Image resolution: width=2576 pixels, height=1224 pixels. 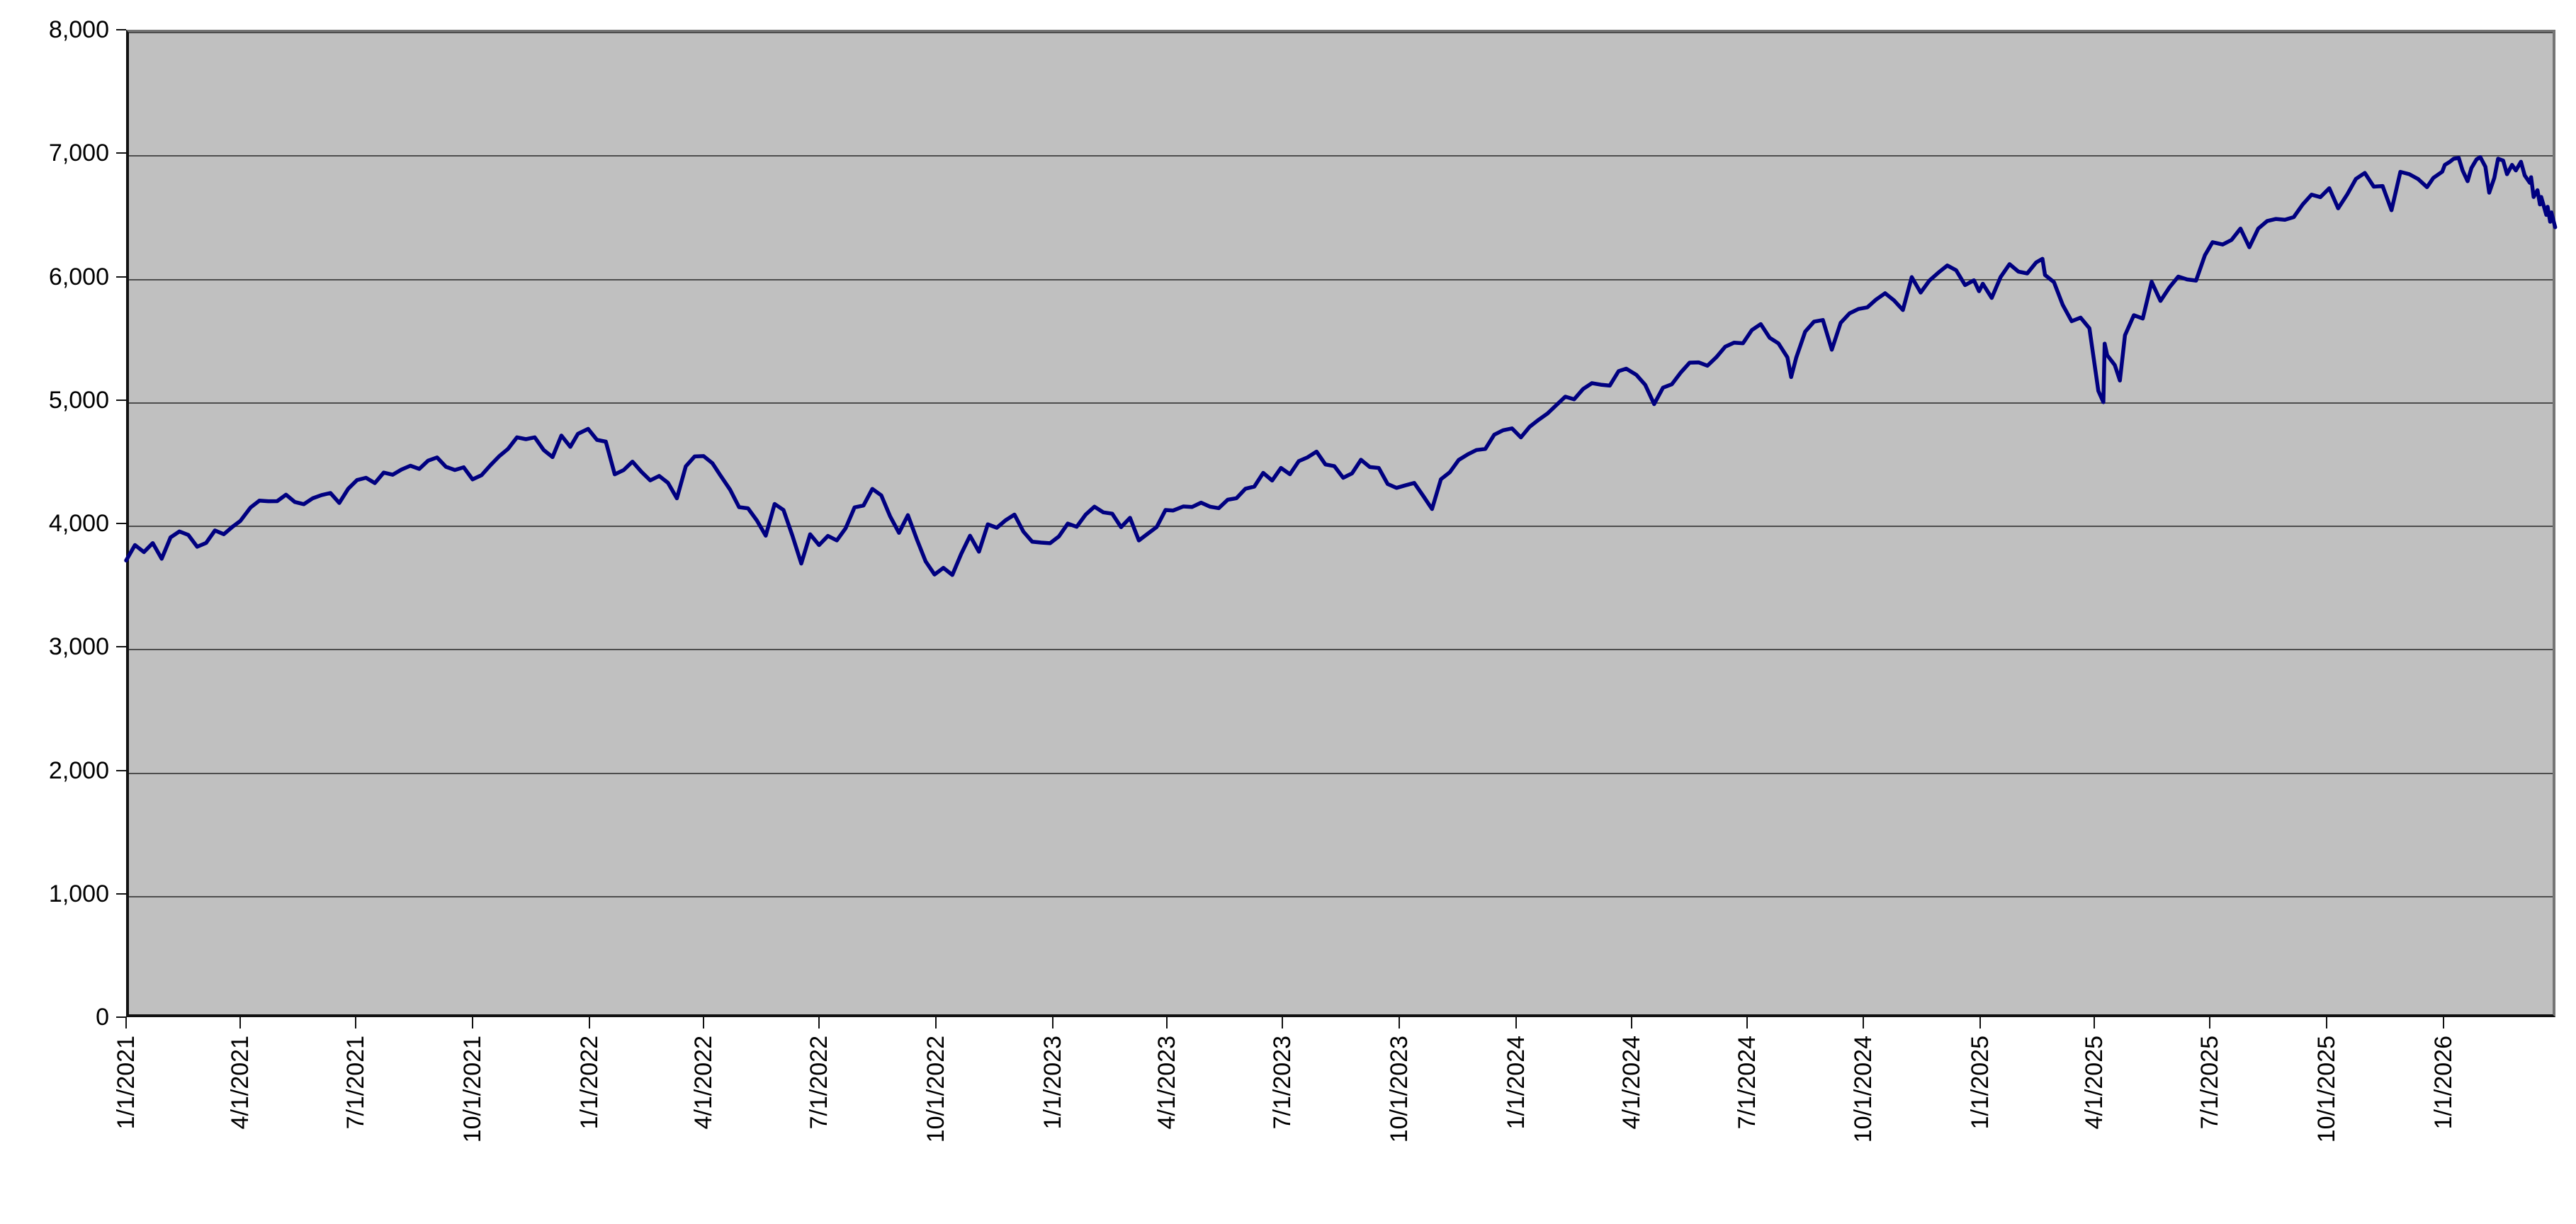 I want to click on x-axis-label: 7/1/2021, so click(x=356, y=1083).